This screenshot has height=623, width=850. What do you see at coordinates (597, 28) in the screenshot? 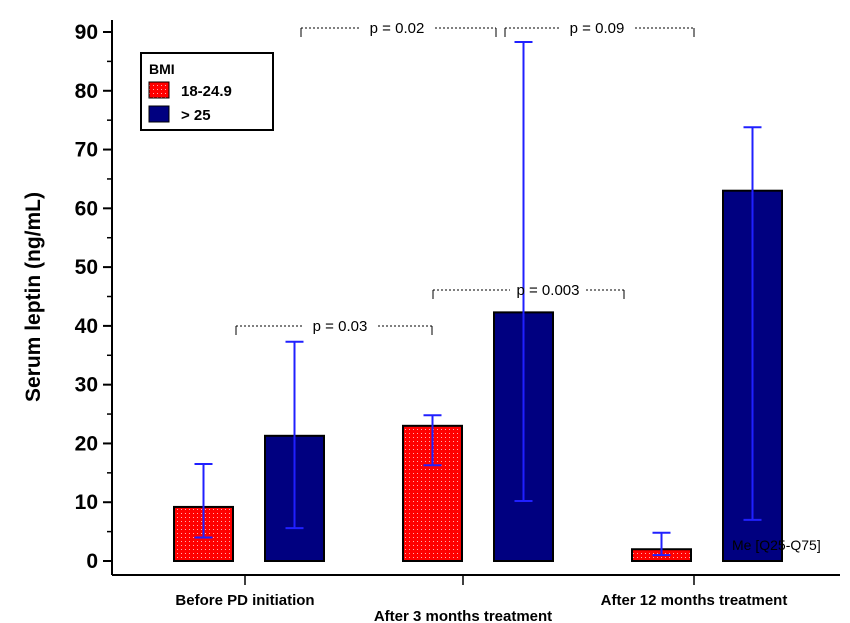
I see `p-value-label-3: p = 0.09` at bounding box center [597, 28].